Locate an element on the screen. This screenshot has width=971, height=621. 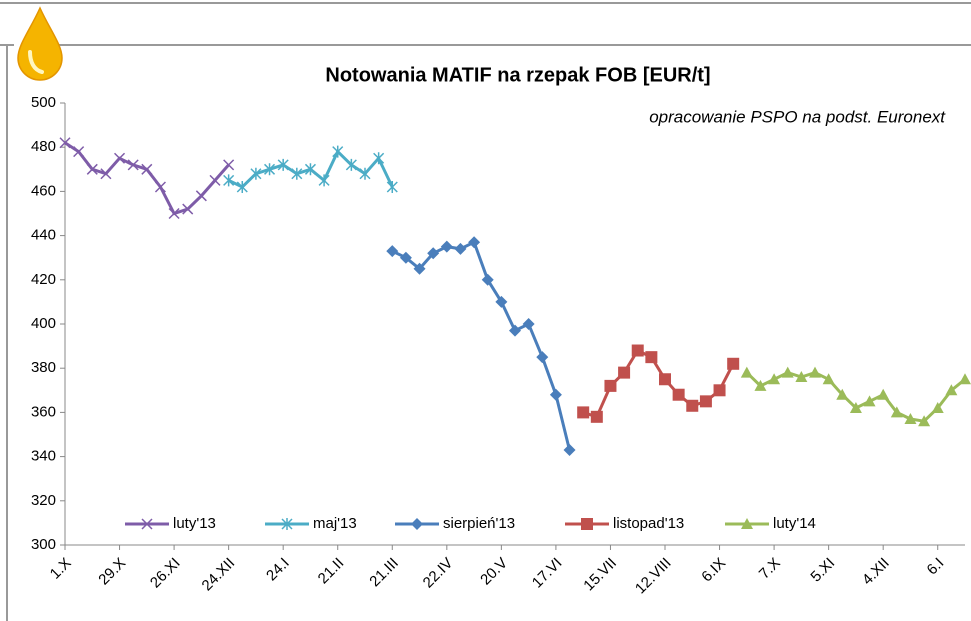
x-tick-label: 24.I is located at coordinates (278, 570).